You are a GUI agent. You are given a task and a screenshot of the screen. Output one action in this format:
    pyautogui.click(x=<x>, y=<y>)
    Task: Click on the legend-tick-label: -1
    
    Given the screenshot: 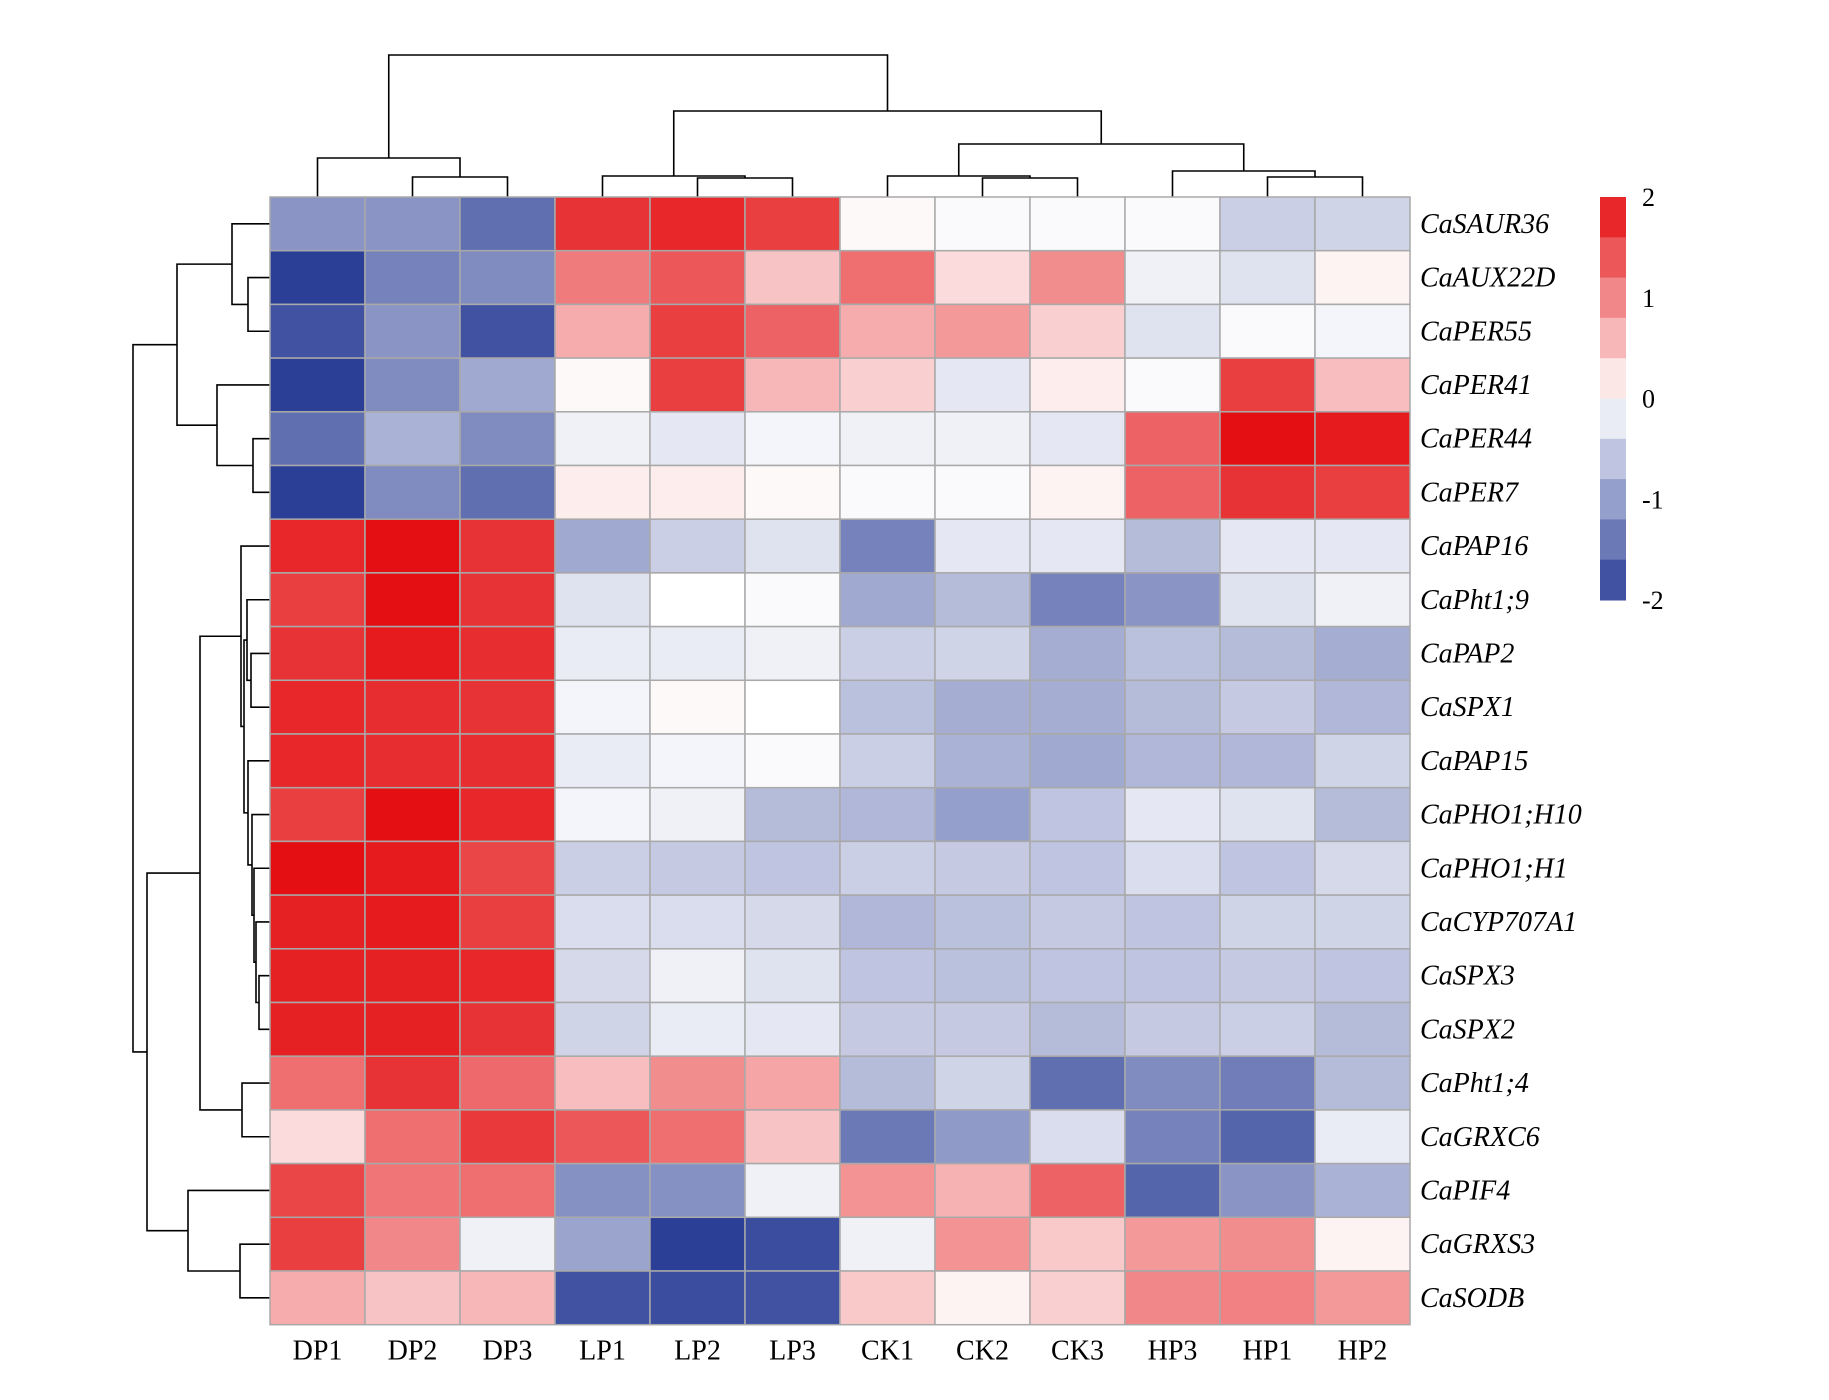 What is the action you would take?
    pyautogui.click(x=1653, y=499)
    